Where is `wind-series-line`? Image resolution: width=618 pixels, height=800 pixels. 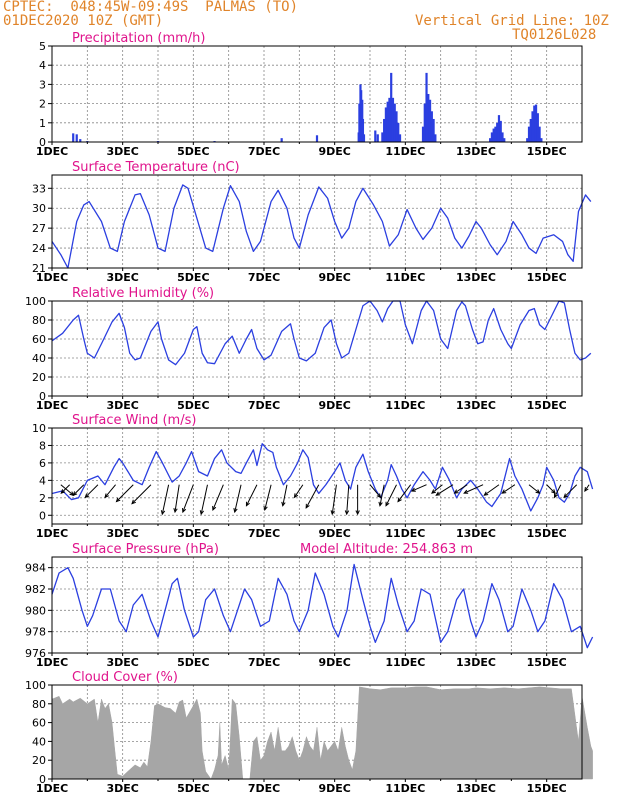
wind-series-line is located at coordinates (322, 477).